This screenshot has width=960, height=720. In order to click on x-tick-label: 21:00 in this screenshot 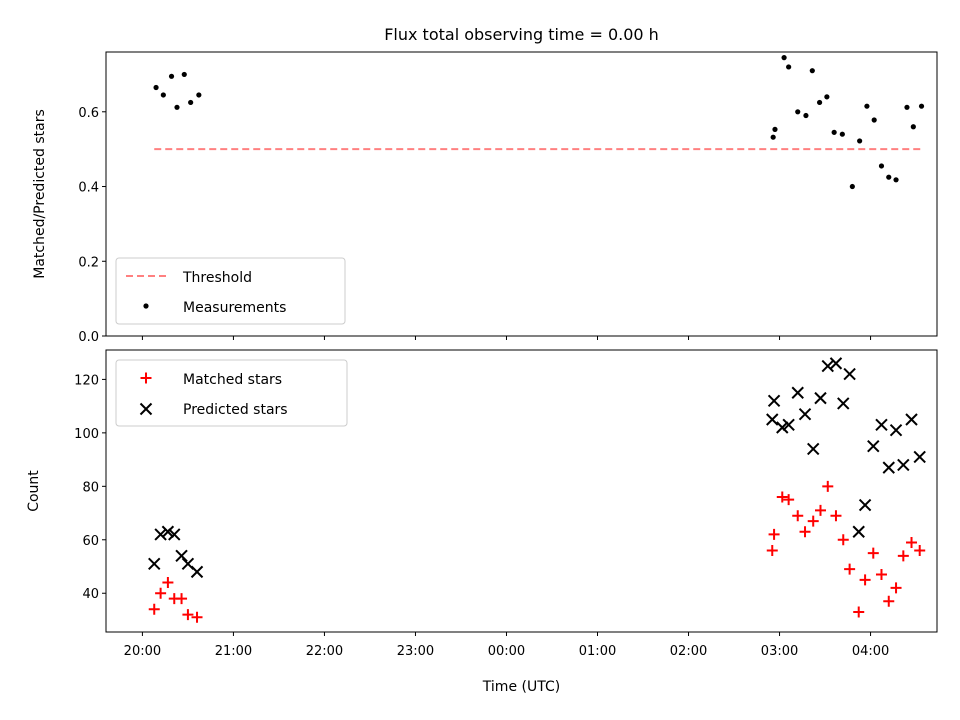, I will do `click(233, 651)`.